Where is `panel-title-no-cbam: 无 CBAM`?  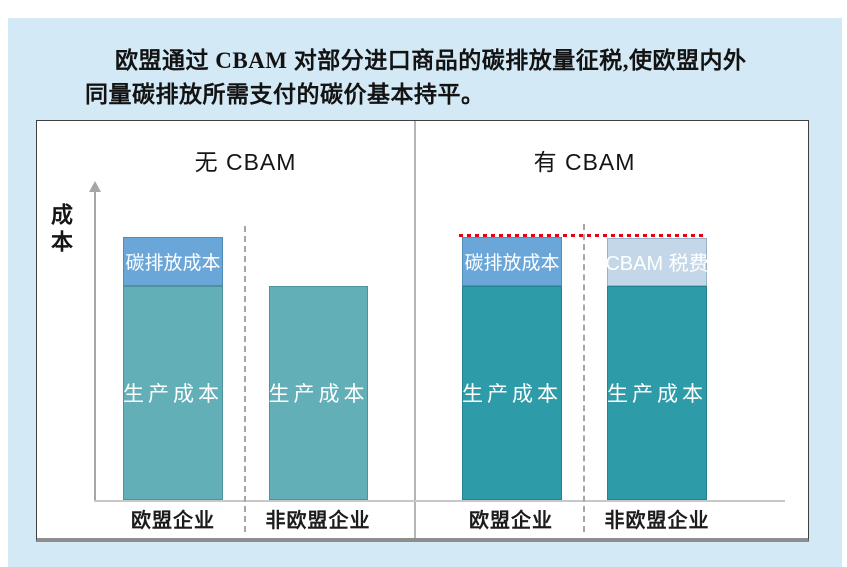 panel-title-no-cbam: 无 CBAM is located at coordinates (245, 162).